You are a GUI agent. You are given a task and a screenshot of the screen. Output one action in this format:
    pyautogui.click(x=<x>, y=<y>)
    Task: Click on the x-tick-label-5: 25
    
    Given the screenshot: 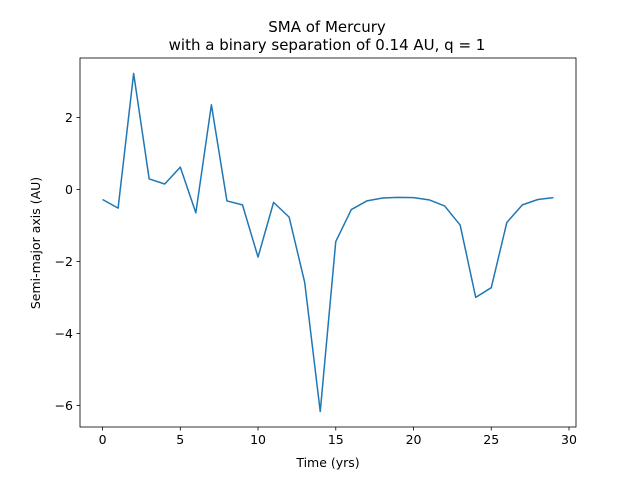 What is the action you would take?
    pyautogui.click(x=491, y=439)
    